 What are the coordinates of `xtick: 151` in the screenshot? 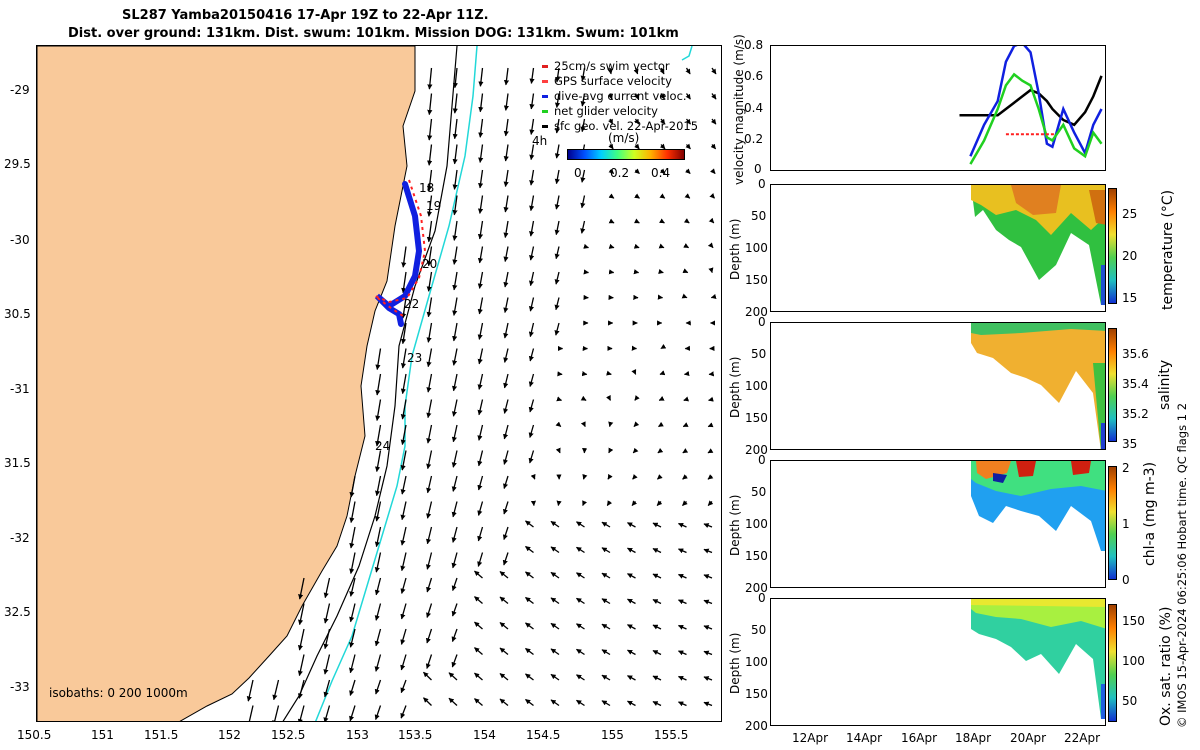 It's located at (102, 735).